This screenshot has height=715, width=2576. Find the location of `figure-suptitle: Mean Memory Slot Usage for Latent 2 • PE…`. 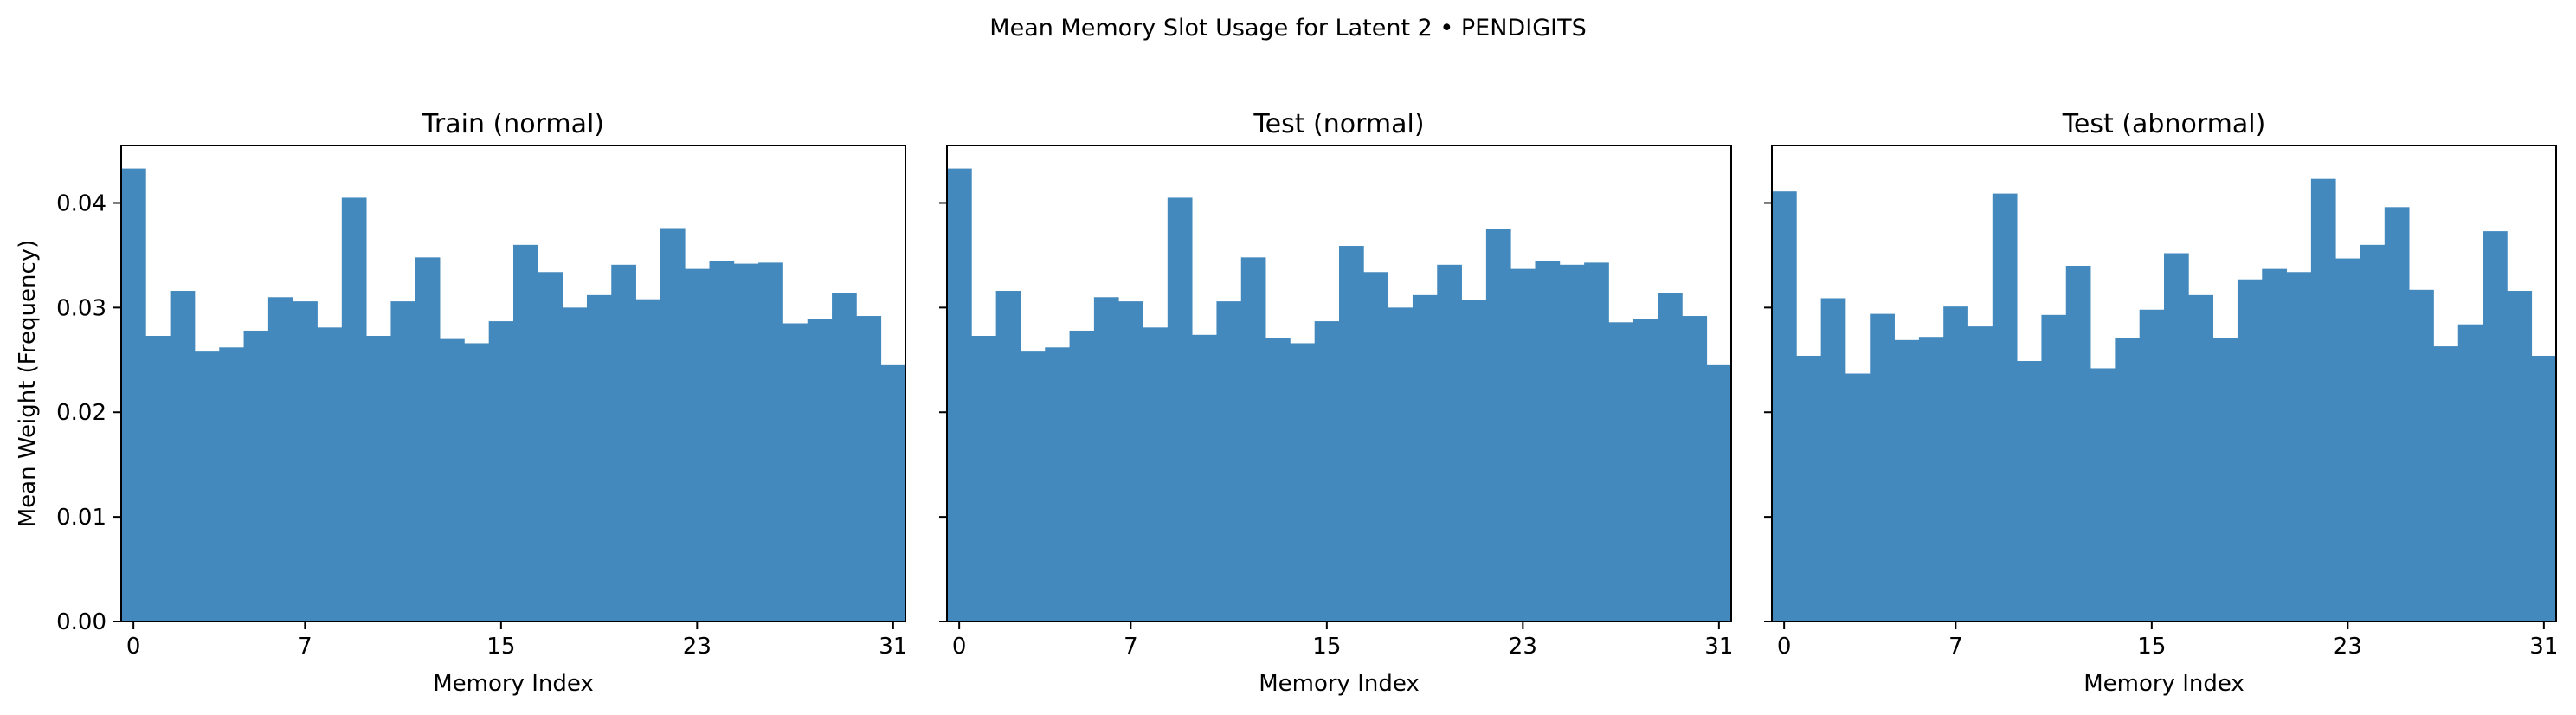

figure-suptitle: Mean Memory Slot Usage for Latent 2 • PE… is located at coordinates (1287, 29).